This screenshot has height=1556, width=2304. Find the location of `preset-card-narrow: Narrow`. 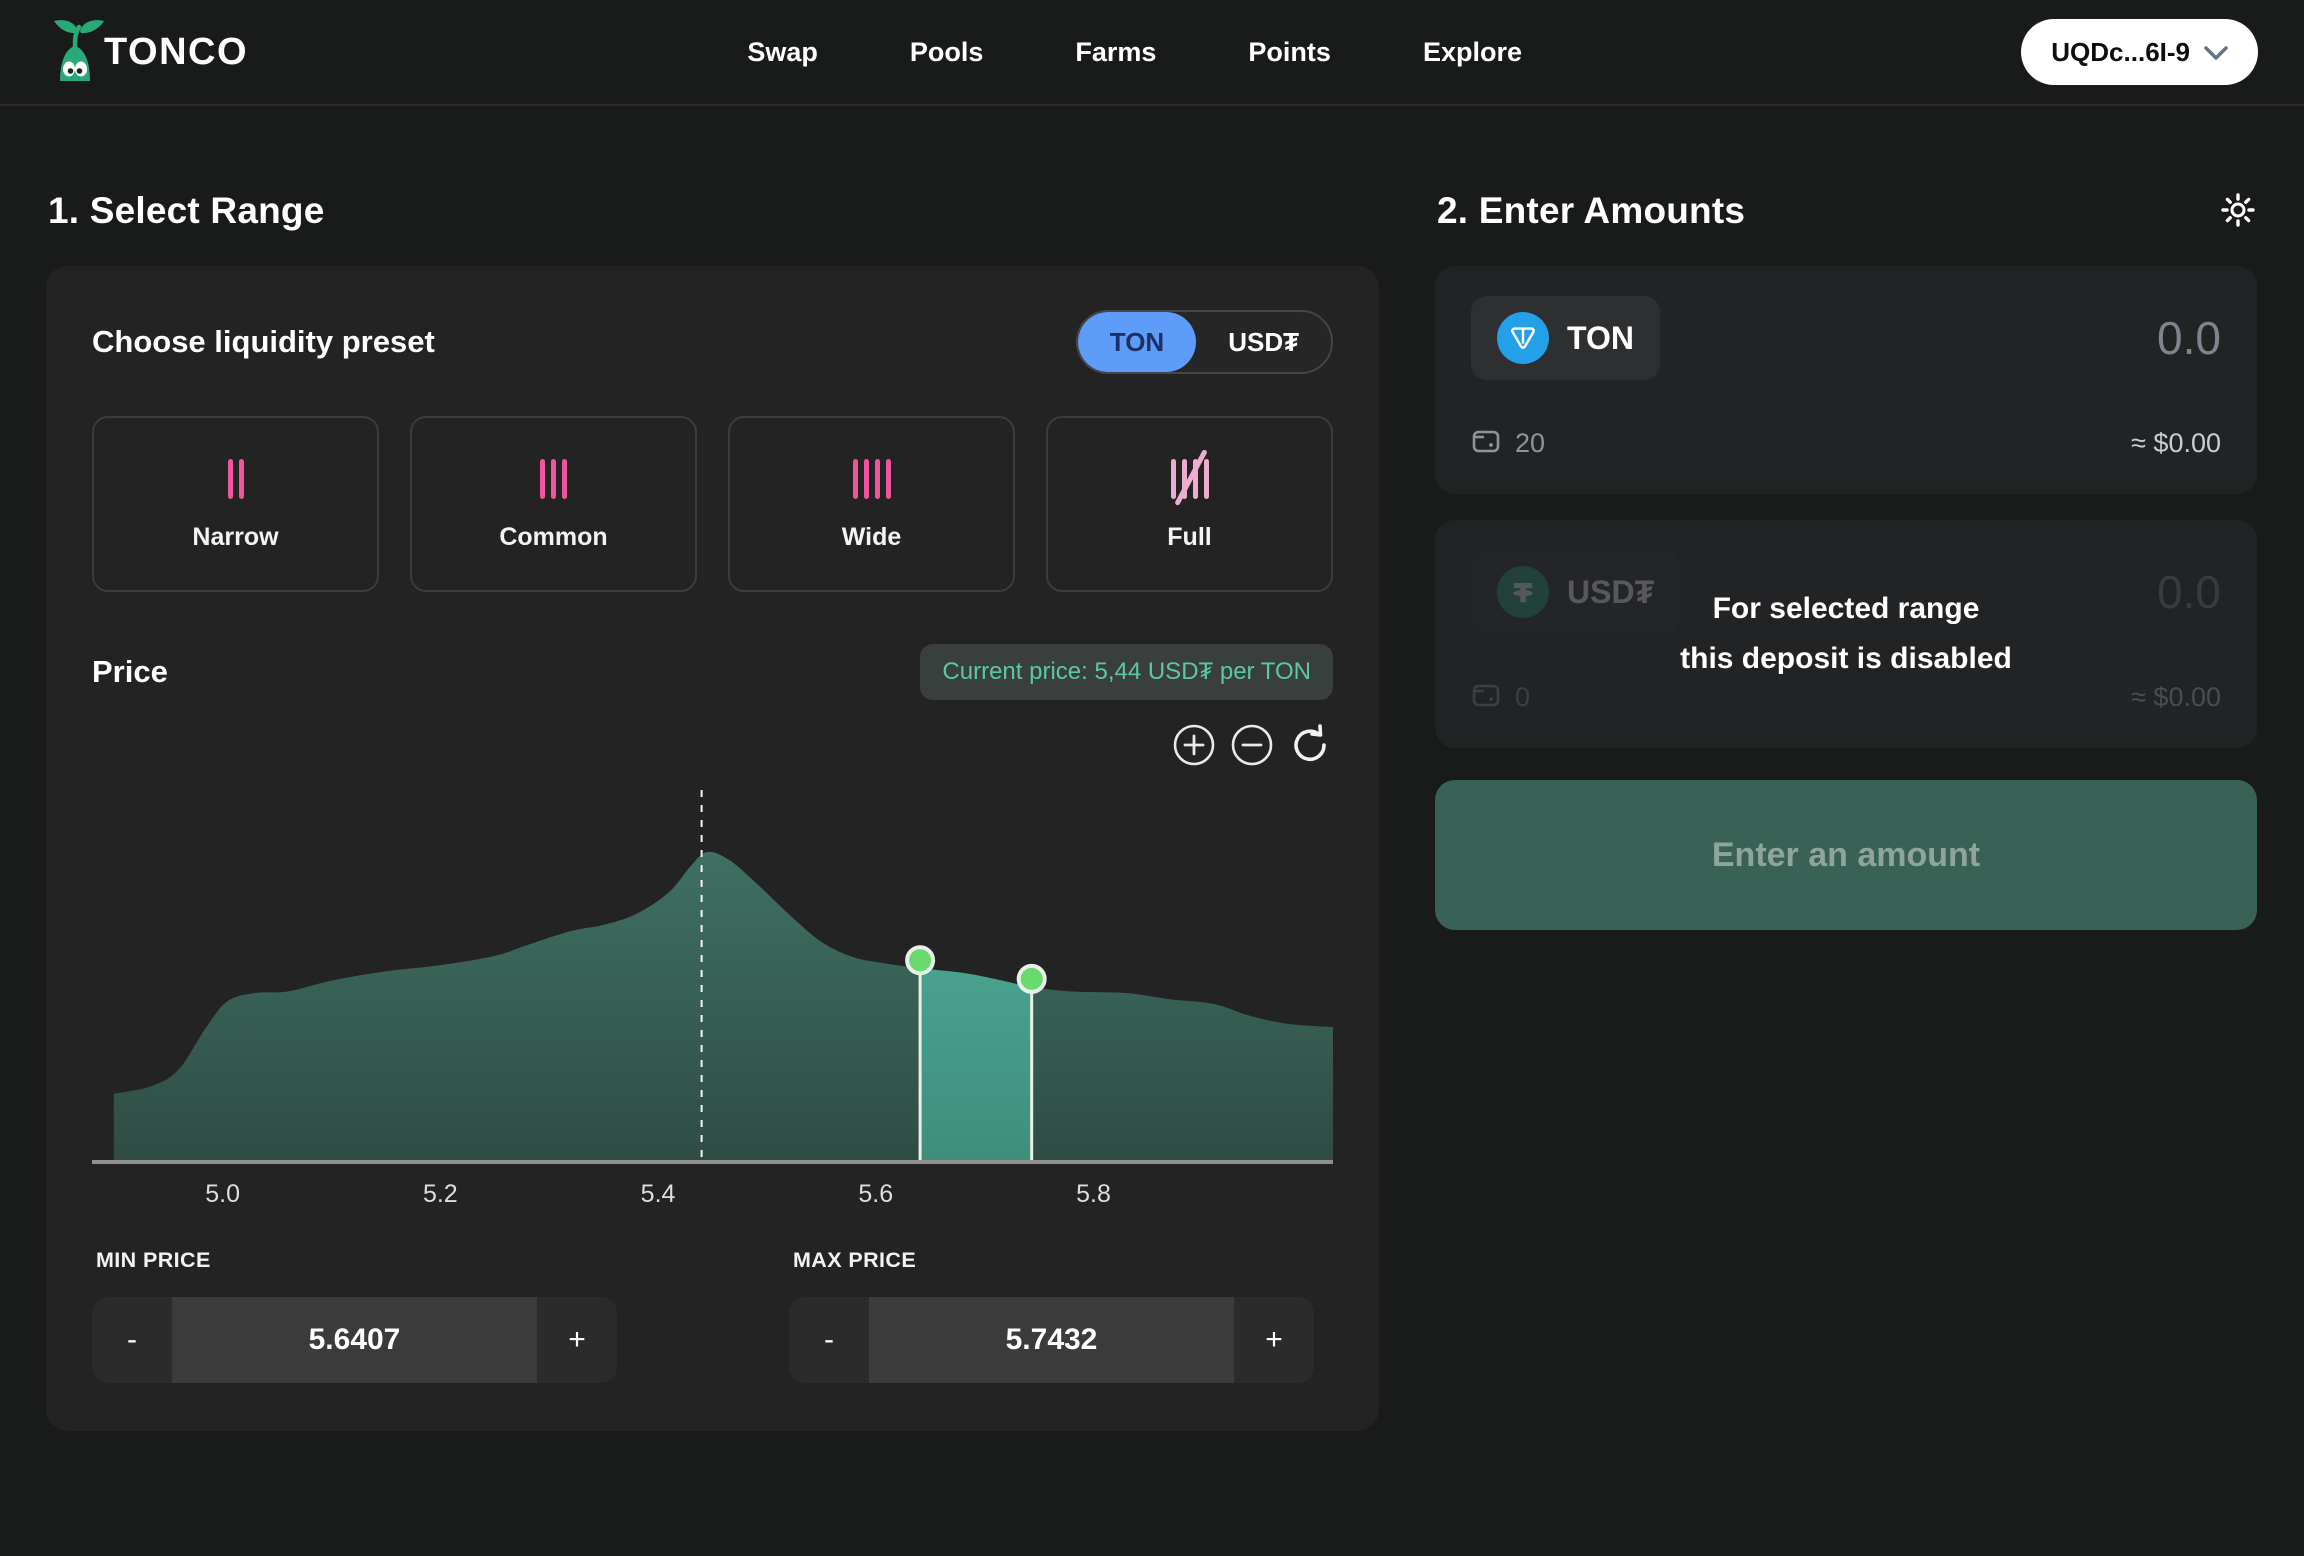

preset-card-narrow: Narrow is located at coordinates (235, 504).